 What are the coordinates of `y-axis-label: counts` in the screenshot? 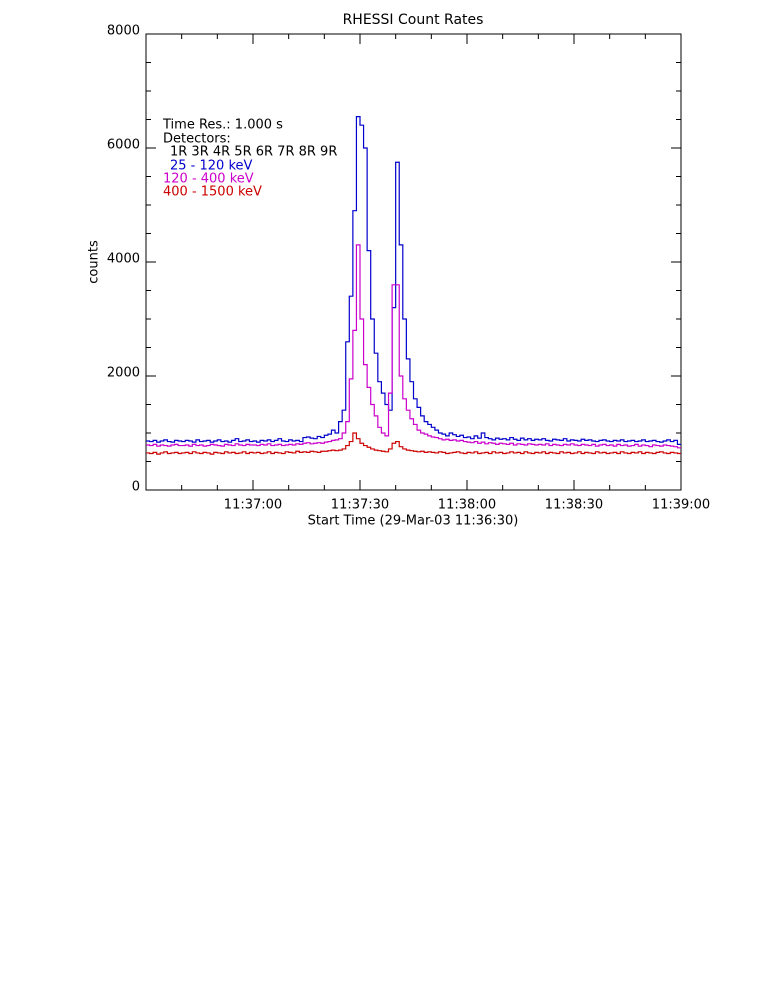 It's located at (94, 262).